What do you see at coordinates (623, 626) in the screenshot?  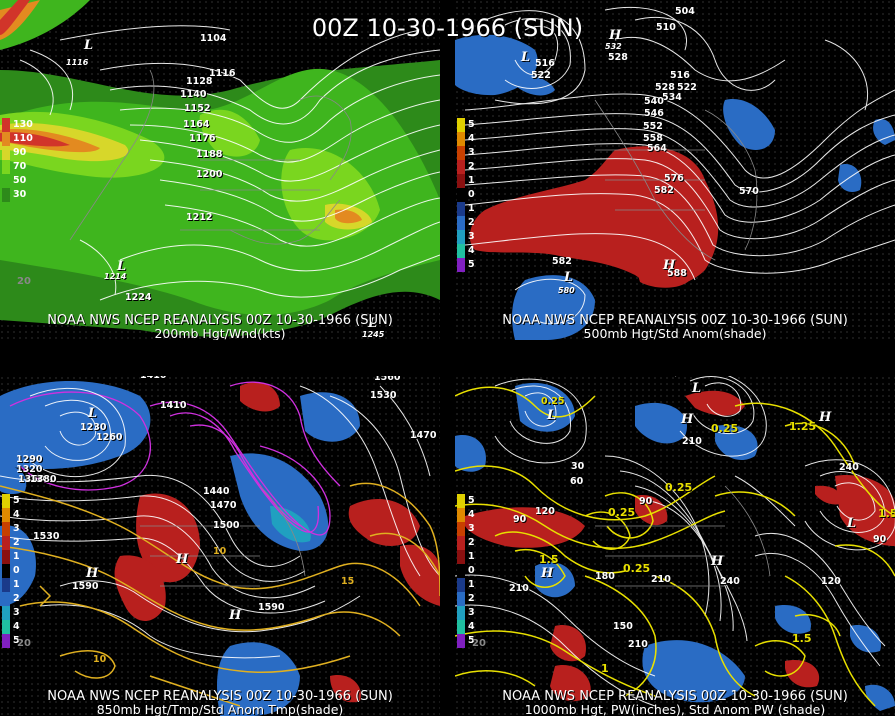 I see `contour-label: 150` at bounding box center [623, 626].